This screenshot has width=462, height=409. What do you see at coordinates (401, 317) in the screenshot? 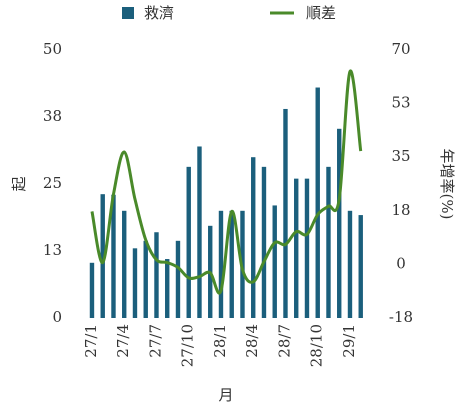
I see `y2-tick-label: -18` at bounding box center [401, 317].